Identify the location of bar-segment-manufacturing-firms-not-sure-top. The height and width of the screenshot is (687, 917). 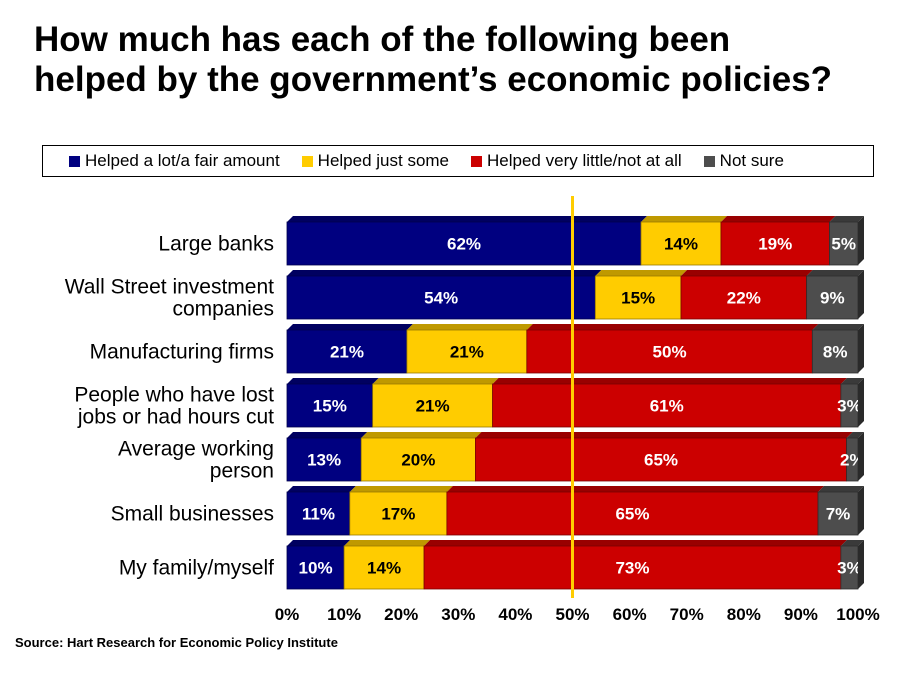
(838, 327).